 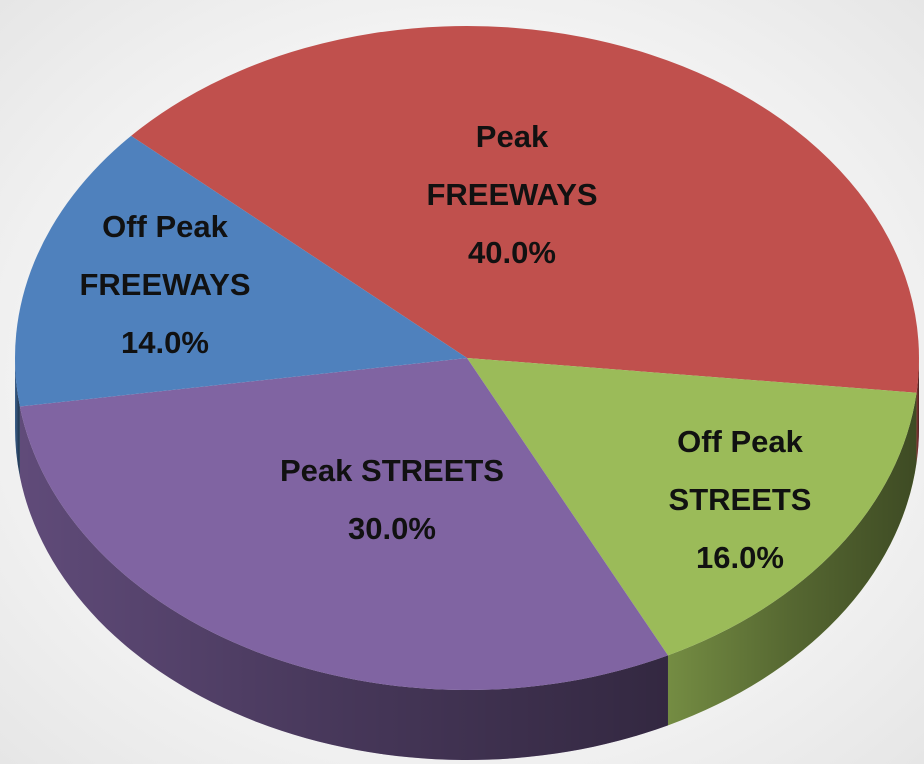 I want to click on slice-label: Off Peak FREEWAYS 14.0%, so click(x=165, y=285).